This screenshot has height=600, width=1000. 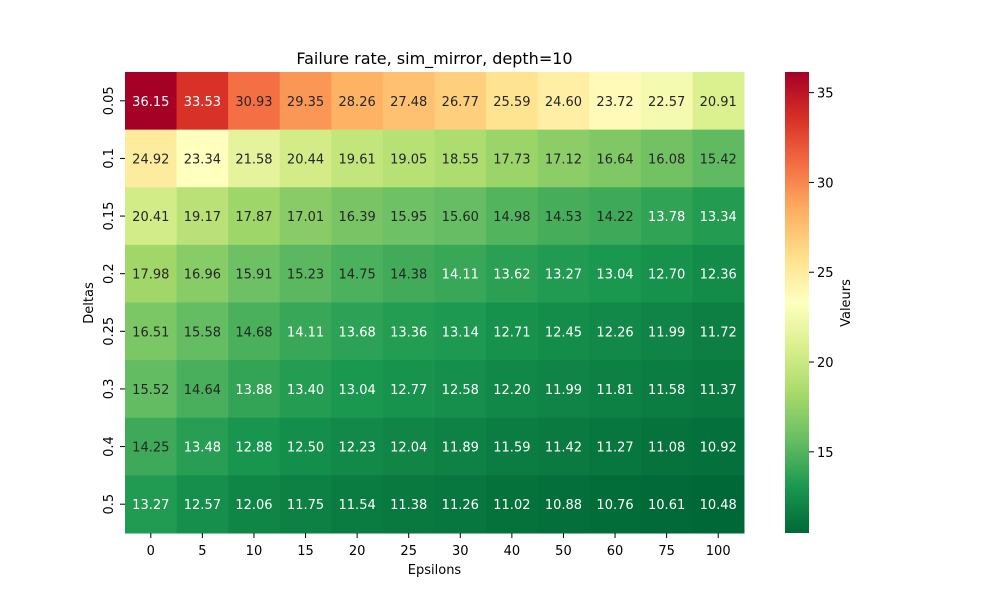 I want to click on cell-value-label: 15.52, so click(x=150, y=390).